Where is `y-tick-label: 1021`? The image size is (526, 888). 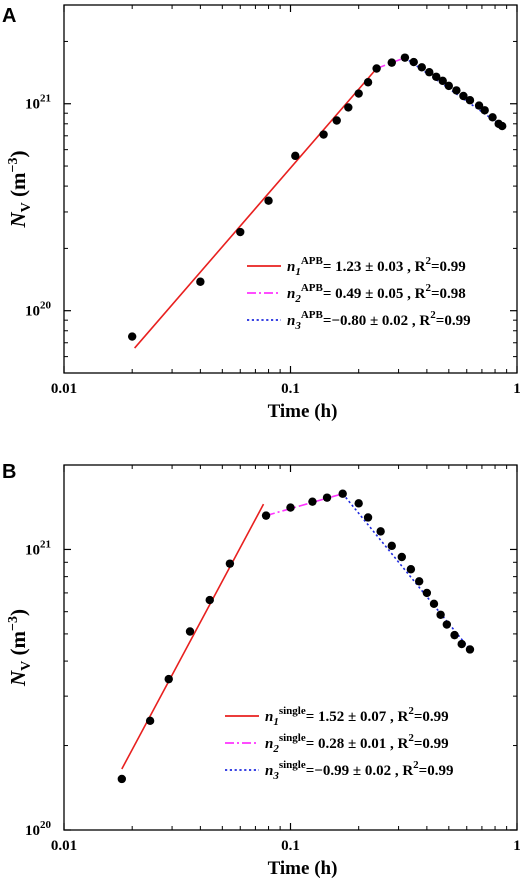 y-tick-label: 1021 is located at coordinates (38, 103).